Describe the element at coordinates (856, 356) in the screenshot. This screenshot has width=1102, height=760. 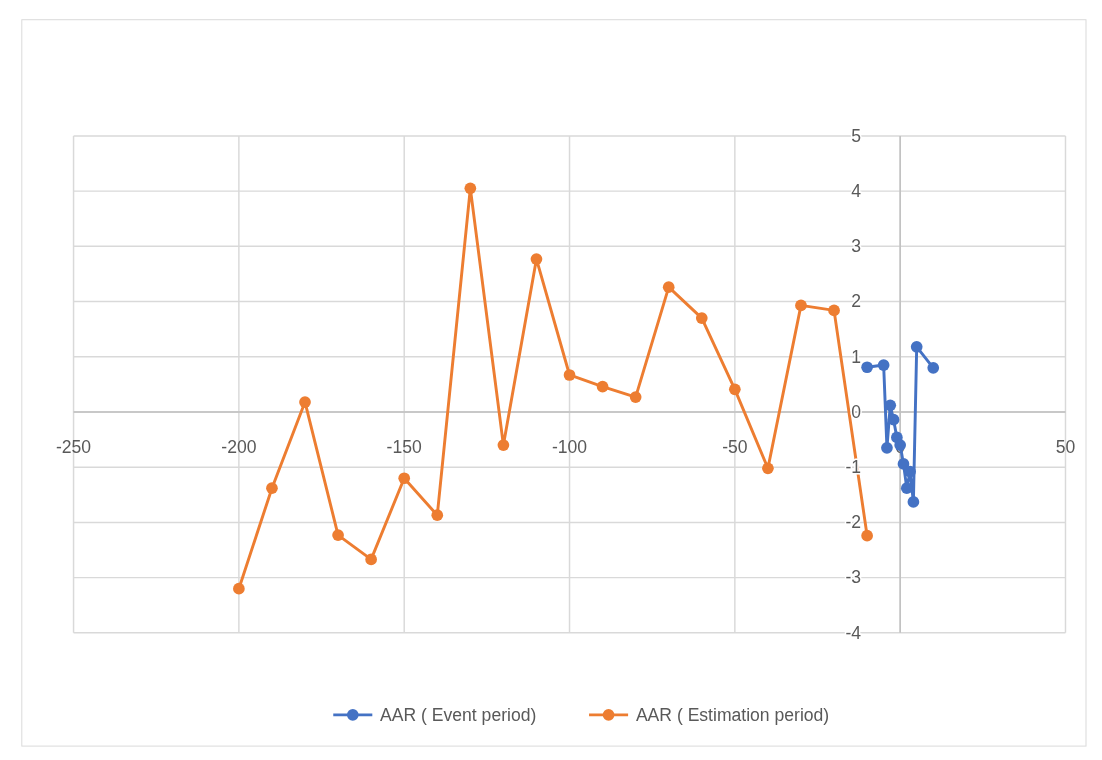
I see `y-tick-label: 1` at that location.